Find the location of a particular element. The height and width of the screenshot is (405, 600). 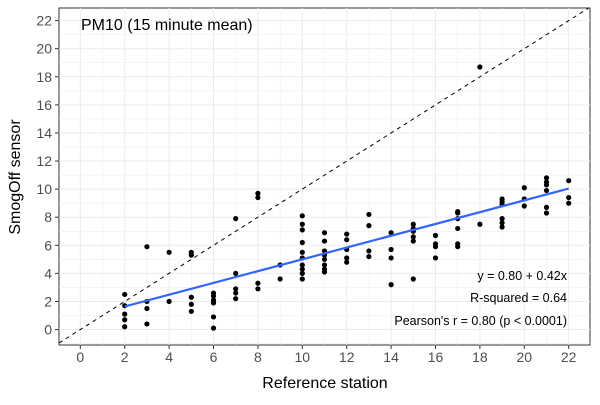

x-tick-label: 12 is located at coordinates (347, 357).